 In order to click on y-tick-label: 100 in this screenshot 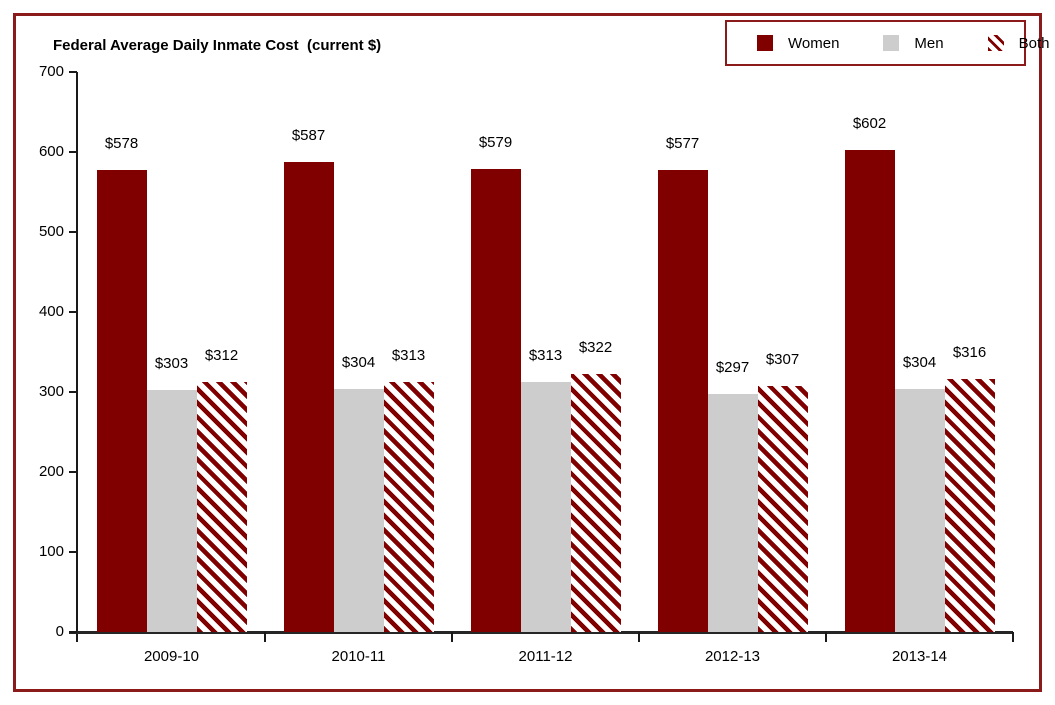, I will do `click(51, 551)`.